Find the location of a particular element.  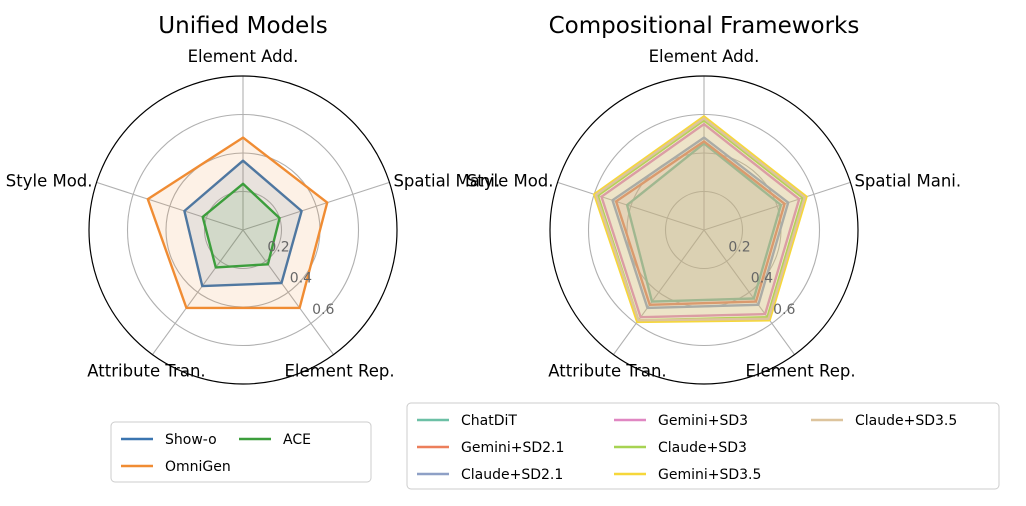

series-chatdit is located at coordinates (704, 222).